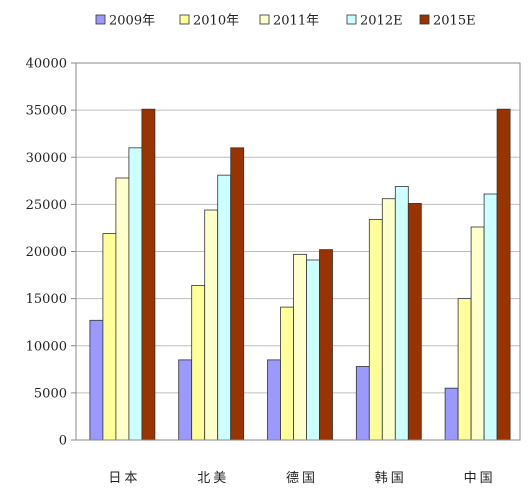 The image size is (529, 503). Describe the element at coordinates (213, 478) in the screenshot. I see `x-category-label: 北美` at that location.